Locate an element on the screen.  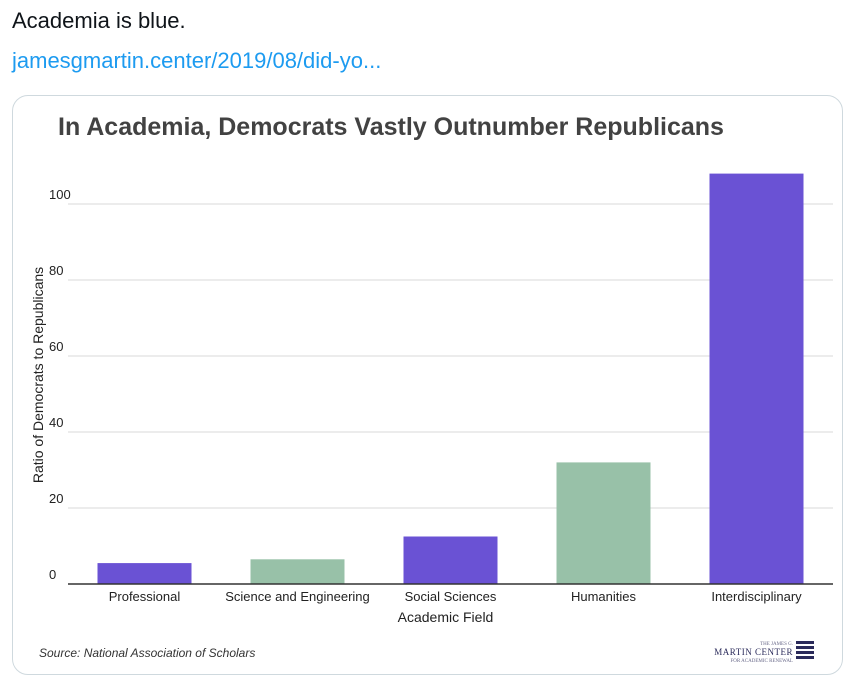
y-tick-label: 60 is located at coordinates (56, 346).